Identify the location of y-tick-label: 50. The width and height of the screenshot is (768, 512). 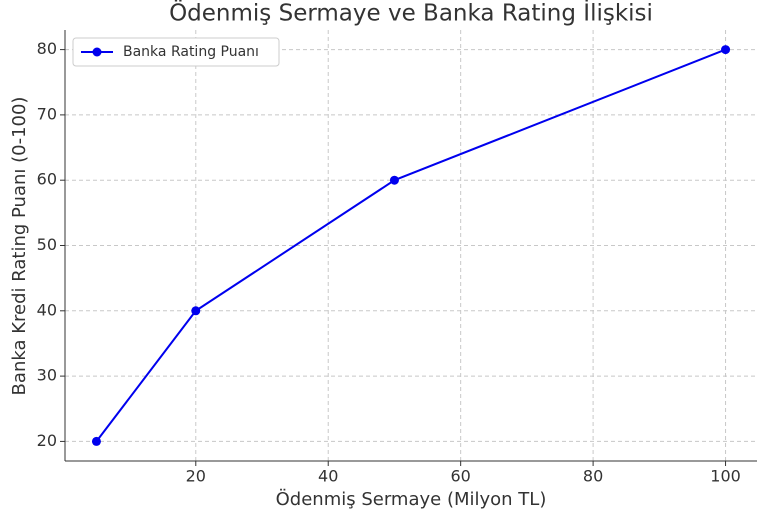
(47, 244).